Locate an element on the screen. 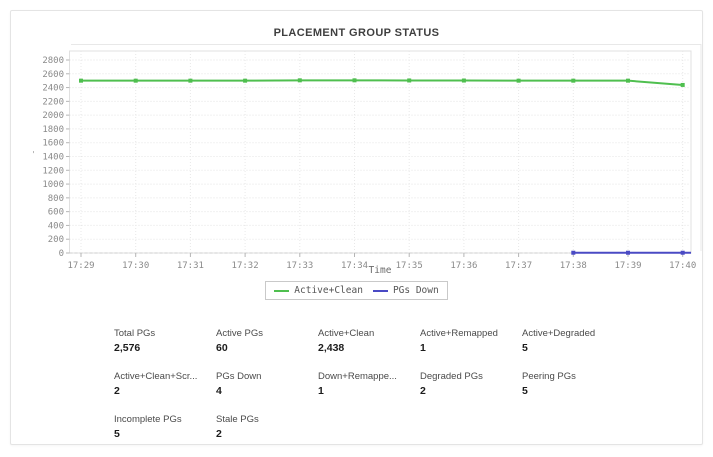 The height and width of the screenshot is (457, 713). stat-value: 2,438 is located at coordinates (331, 348).